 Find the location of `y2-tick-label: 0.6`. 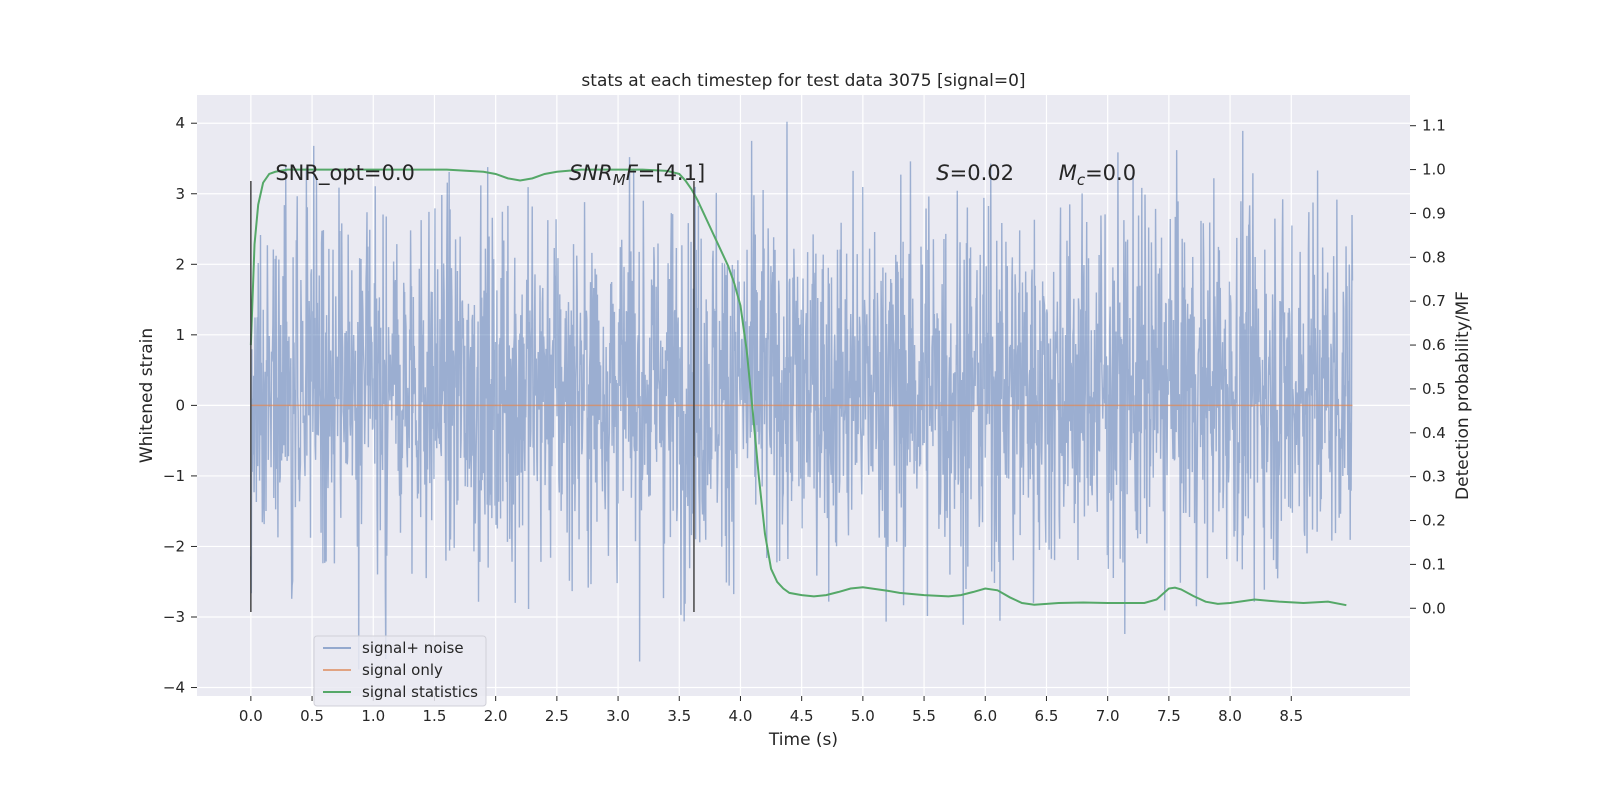

y2-tick-label: 0.6 is located at coordinates (1434, 345).